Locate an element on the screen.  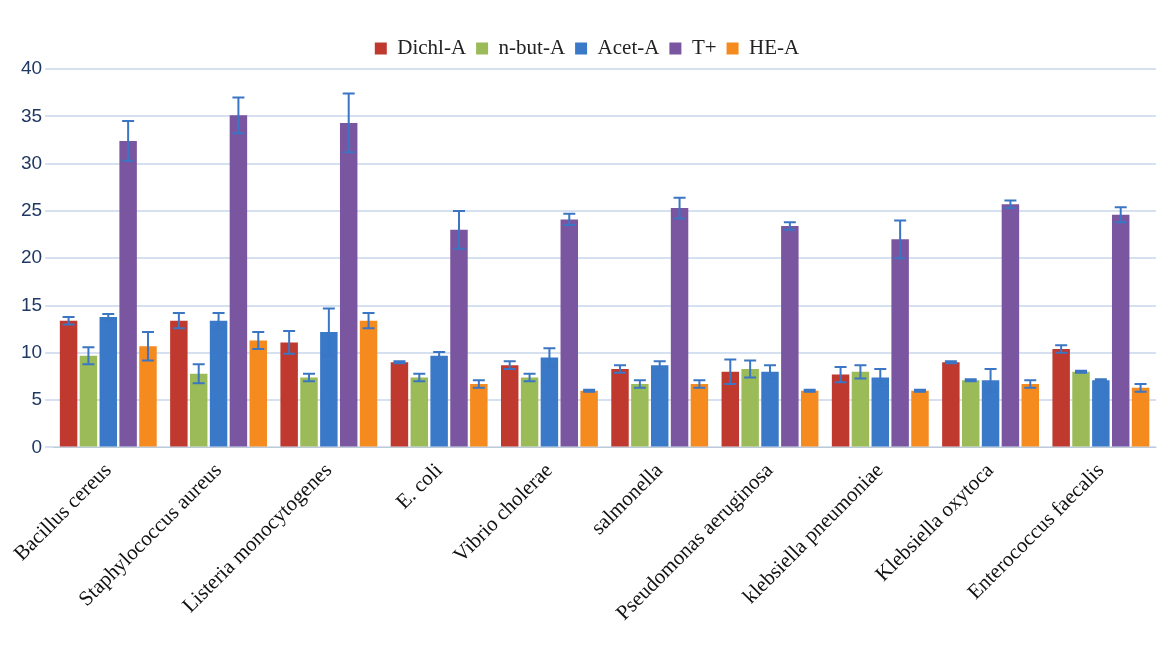
legend-label: Dichl-A is located at coordinates (432, 47).